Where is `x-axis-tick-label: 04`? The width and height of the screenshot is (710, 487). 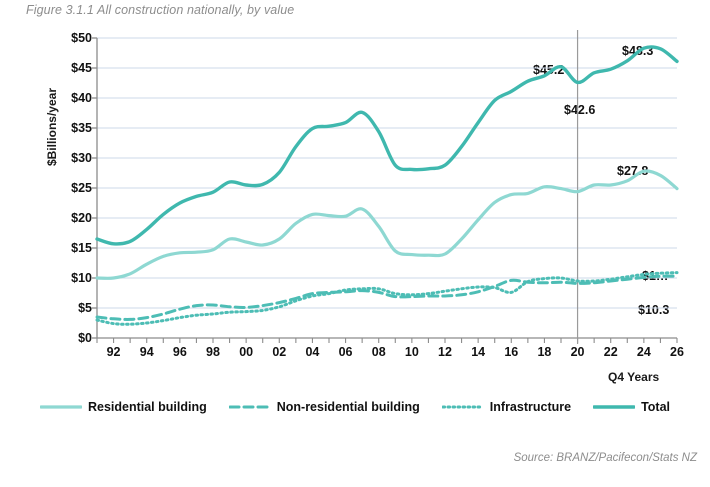 x-axis-tick-label: 04 is located at coordinates (312, 352).